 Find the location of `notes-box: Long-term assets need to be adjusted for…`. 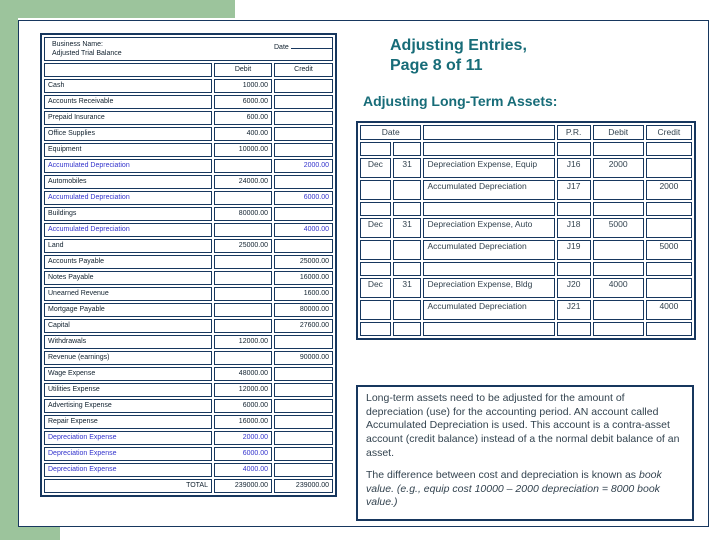

notes-box: Long-term assets need to be adjusted for… is located at coordinates (525, 453).